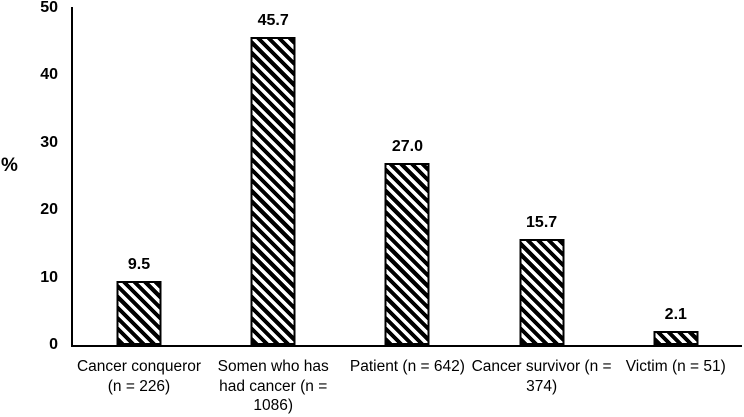 The height and width of the screenshot is (417, 744). Describe the element at coordinates (49, 210) in the screenshot. I see `y-tick-label: 20` at that location.